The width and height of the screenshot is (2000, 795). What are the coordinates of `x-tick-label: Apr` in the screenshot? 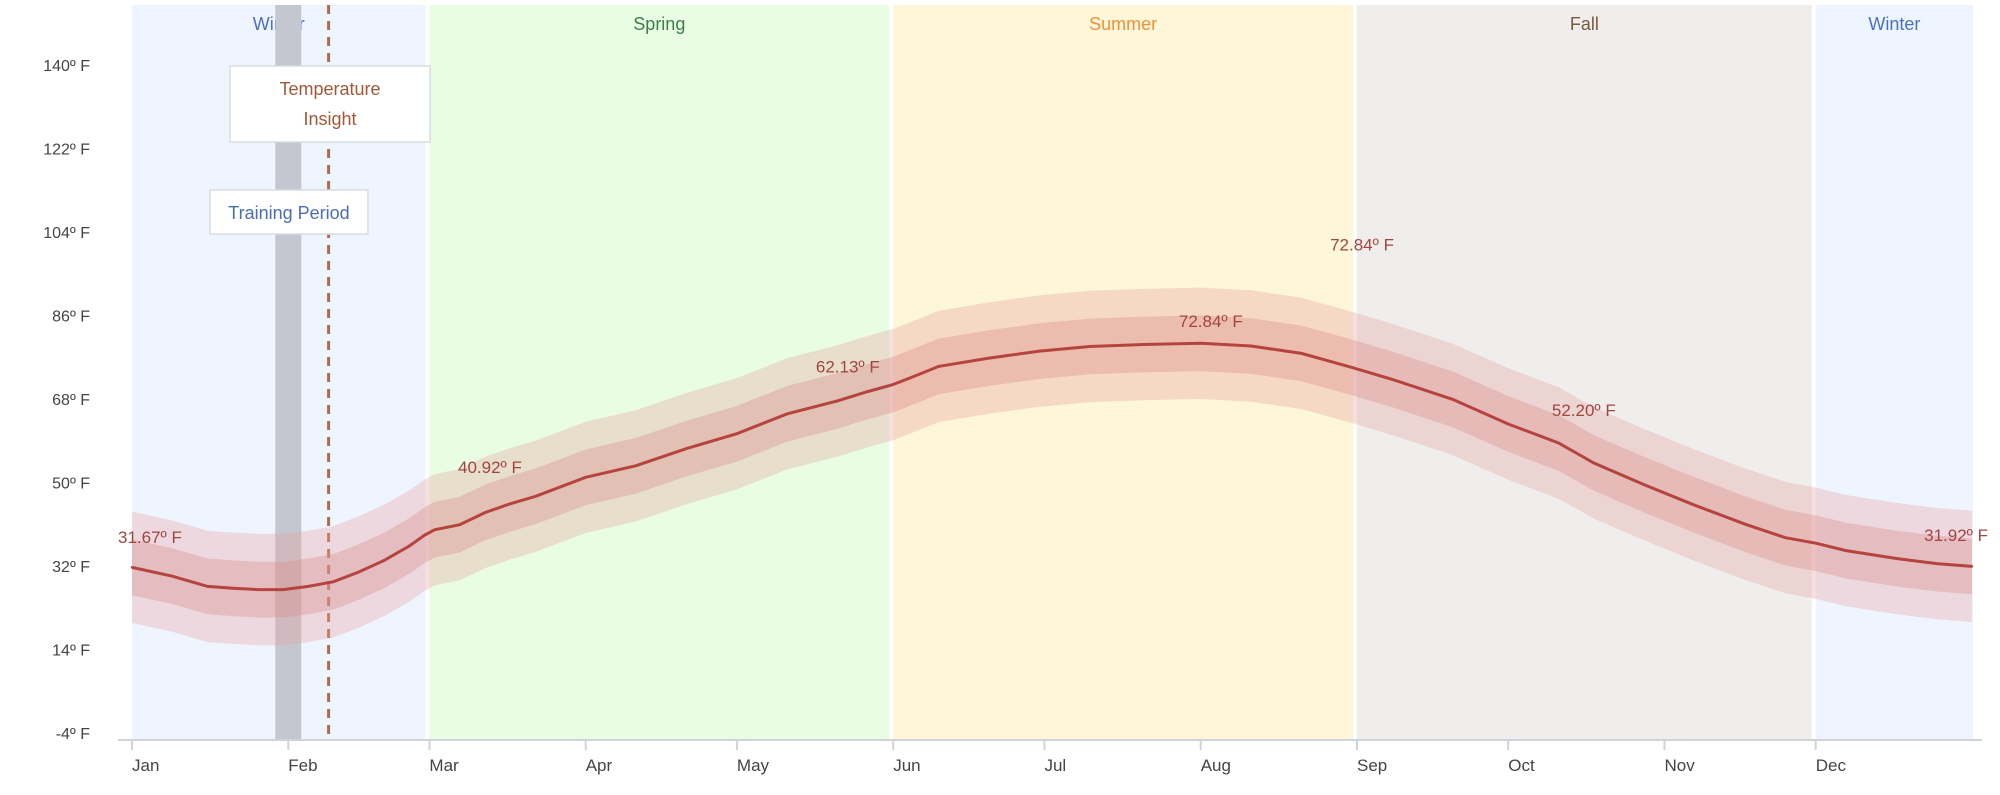 It's located at (599, 765).